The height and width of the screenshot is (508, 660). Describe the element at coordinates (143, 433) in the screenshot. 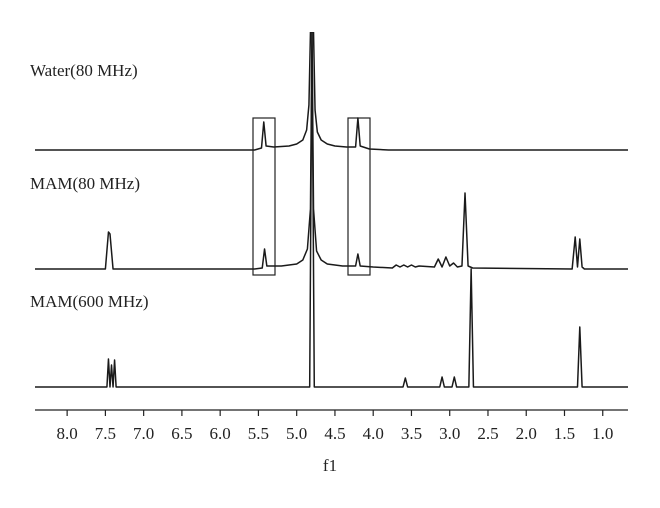

I see `x-tick-label: 7.0` at that location.